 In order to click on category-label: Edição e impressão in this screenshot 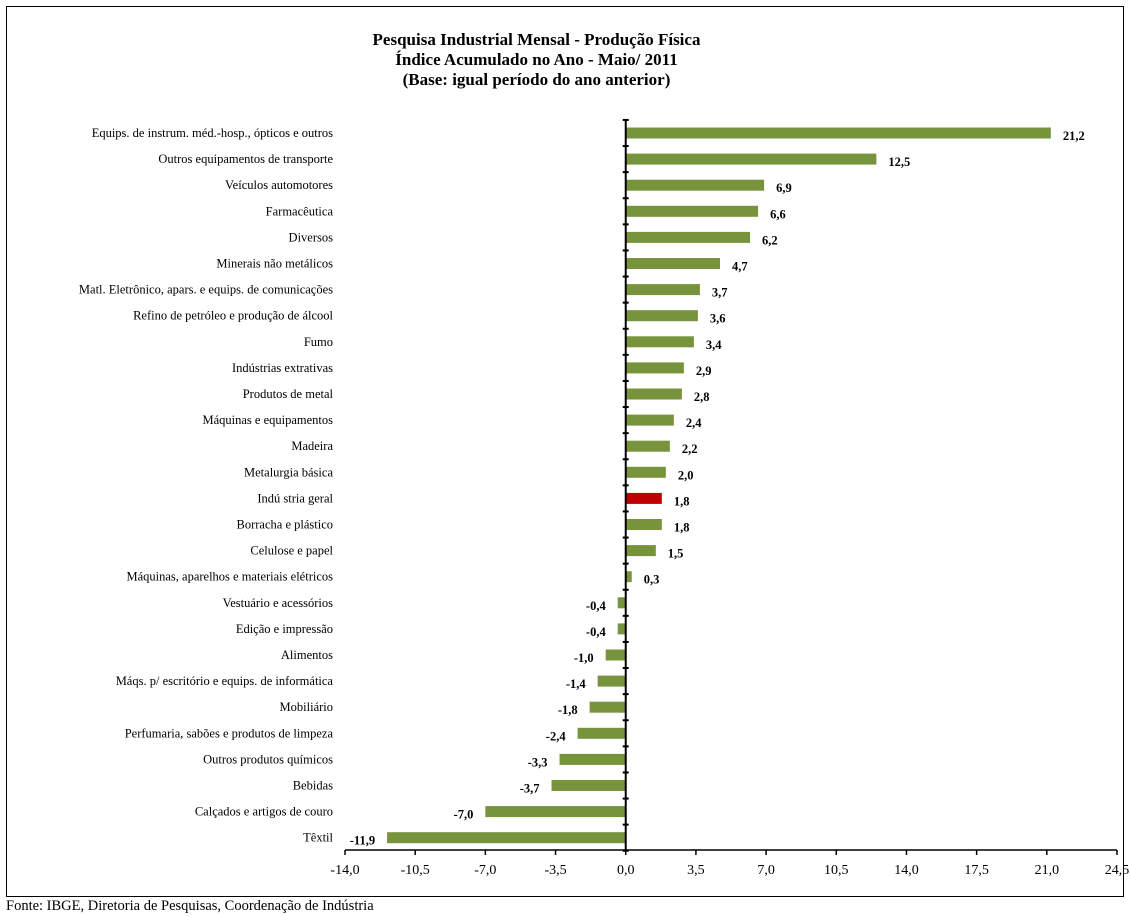, I will do `click(284, 629)`.